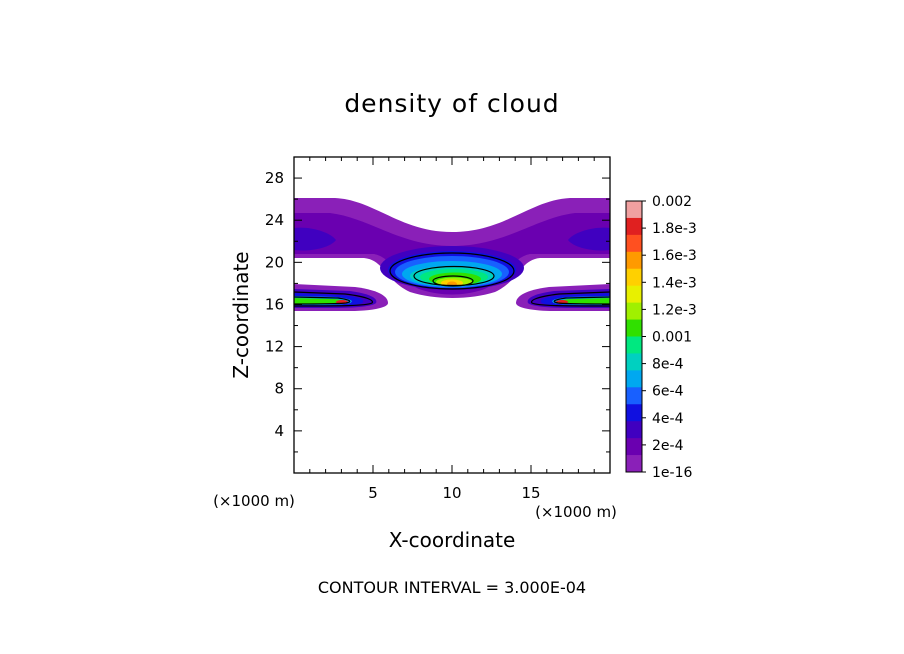  I want to click on contour-interval: CONTOUR INTERVAL = 3.000E-04, so click(452, 587).